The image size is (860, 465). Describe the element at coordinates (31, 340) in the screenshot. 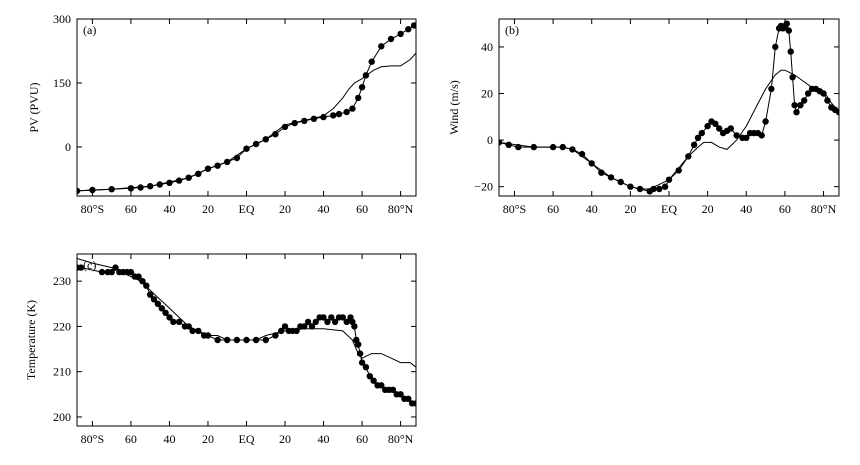

I see `y-axis-title: Temperature (K)` at that location.